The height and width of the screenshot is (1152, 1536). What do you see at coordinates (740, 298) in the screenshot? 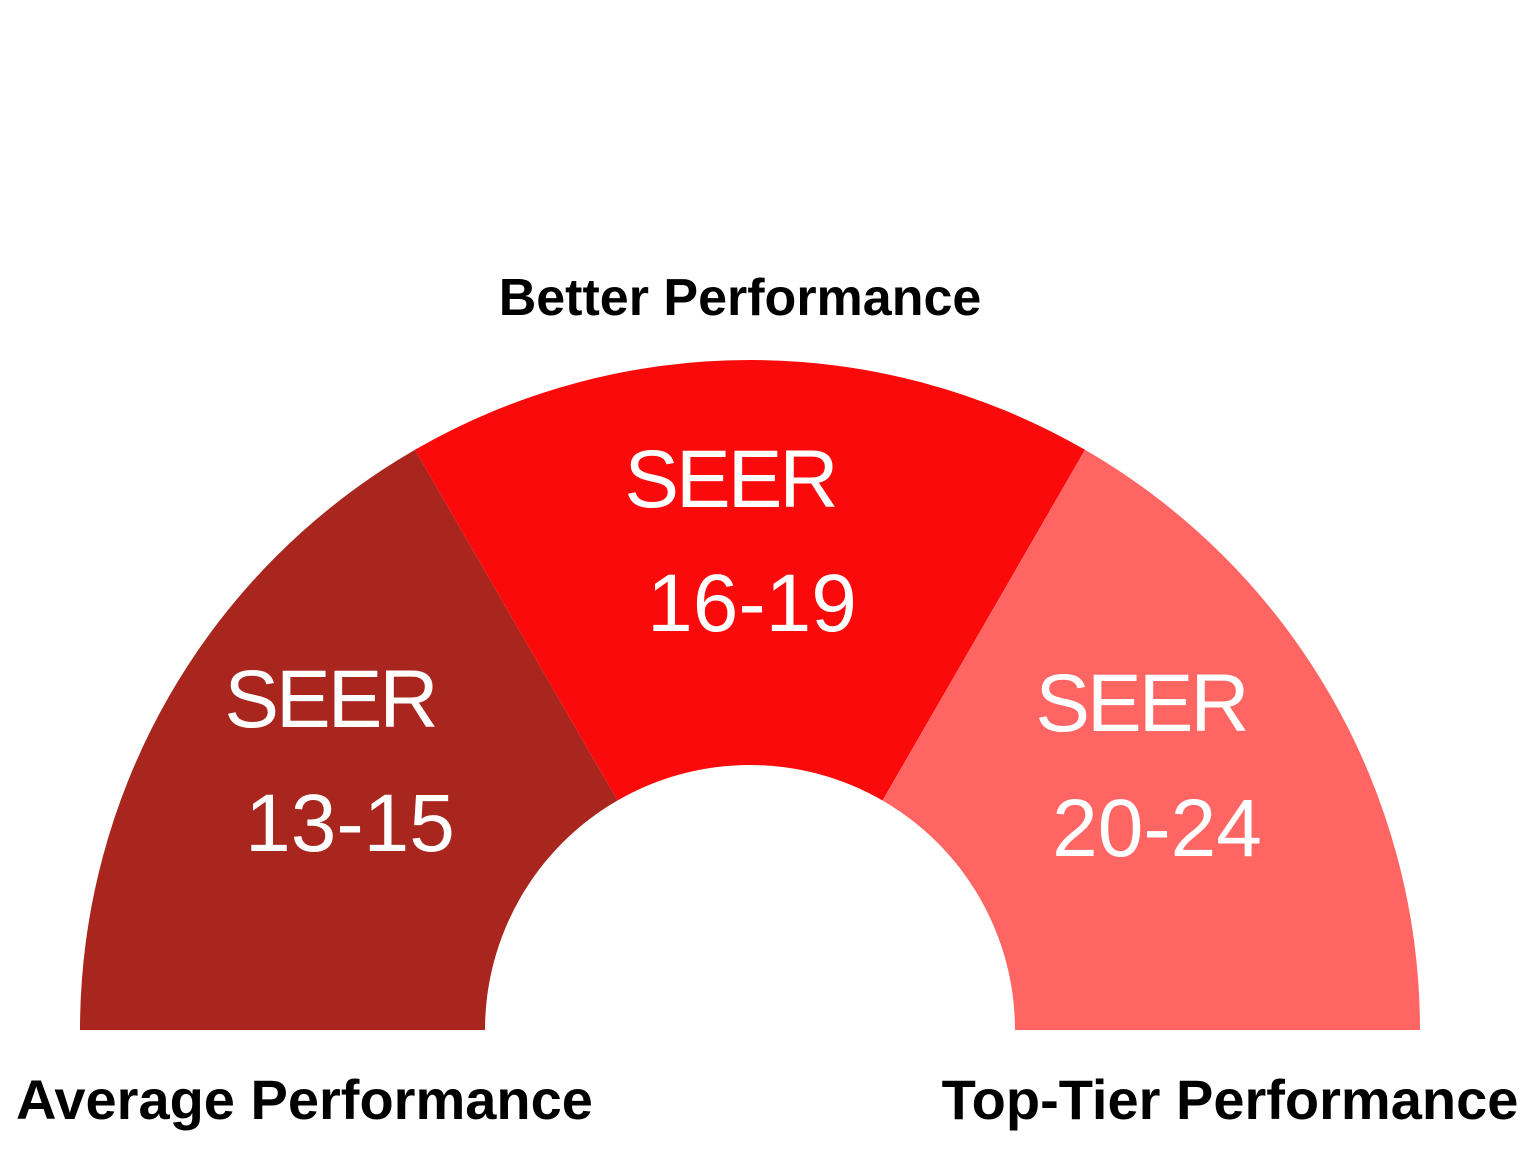
I see `better-performance-label: Better Performance` at bounding box center [740, 298].